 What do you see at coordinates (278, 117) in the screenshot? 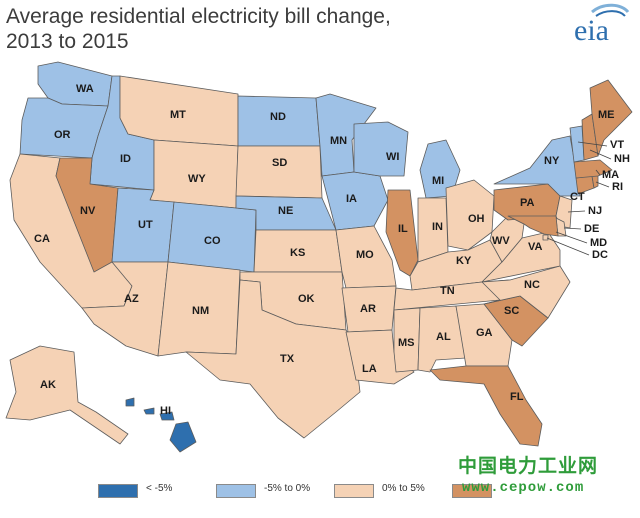
I see `label-ND: ND` at bounding box center [278, 117].